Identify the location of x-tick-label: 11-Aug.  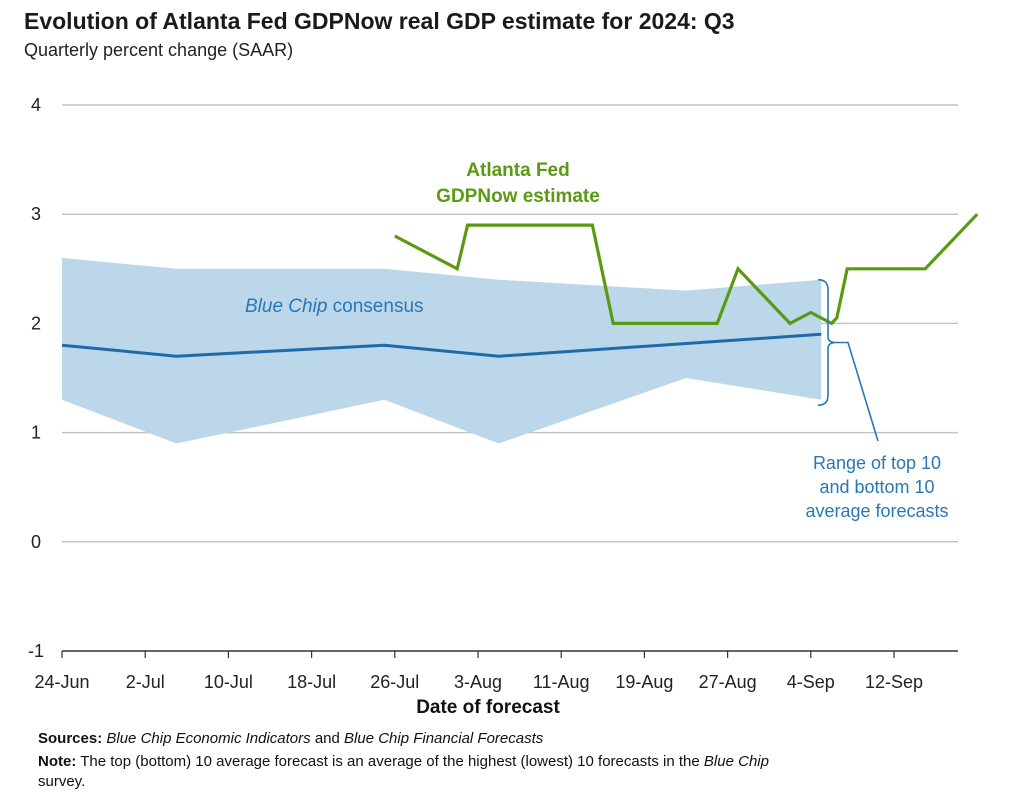
(561, 682).